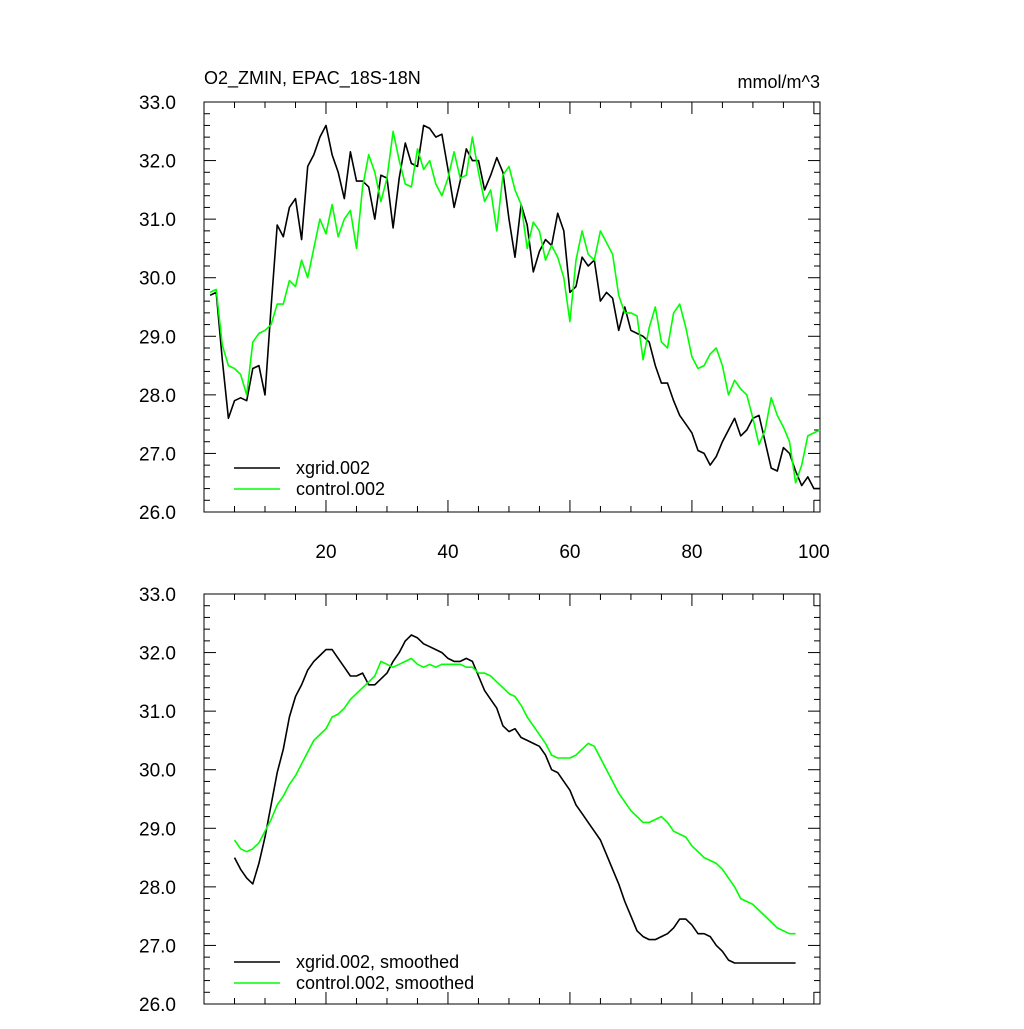 The width and height of the screenshot is (1024, 1029). What do you see at coordinates (377, 962) in the screenshot?
I see `legend-label: xgrid.002, smoothed` at bounding box center [377, 962].